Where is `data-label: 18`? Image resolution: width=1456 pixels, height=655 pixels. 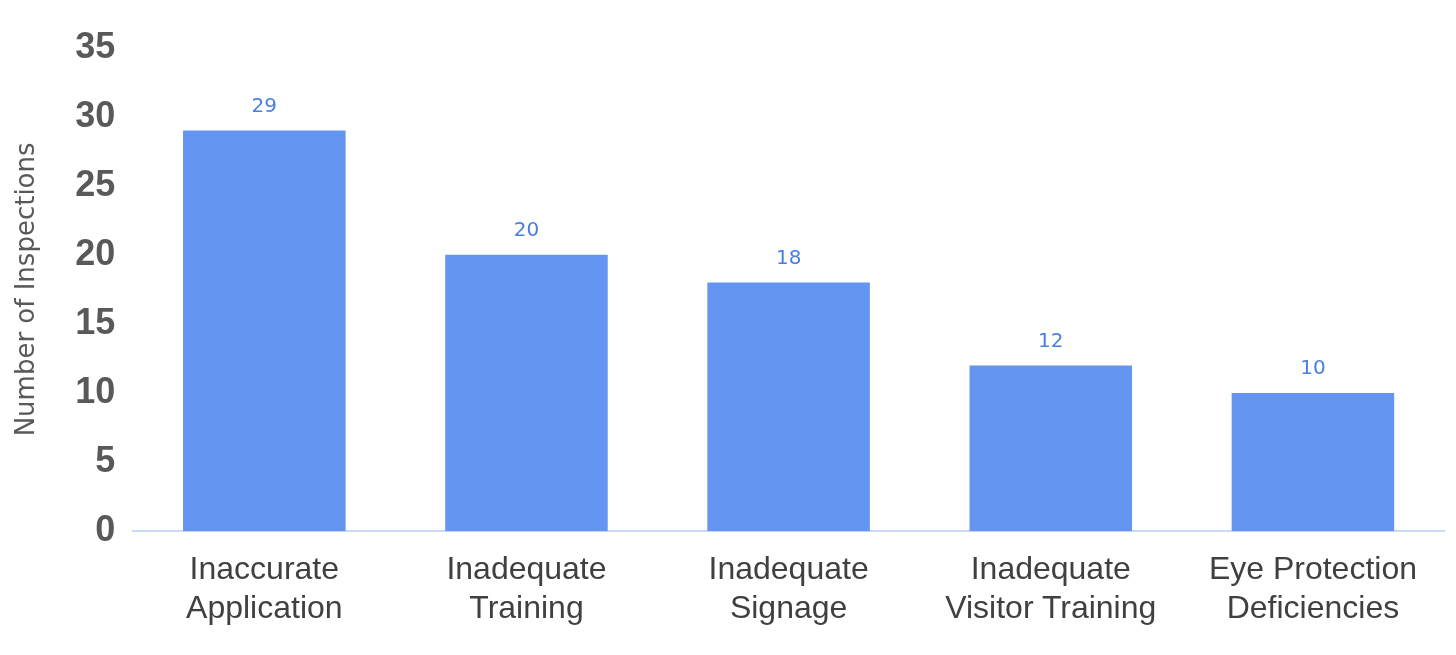
data-label: 18 is located at coordinates (788, 256).